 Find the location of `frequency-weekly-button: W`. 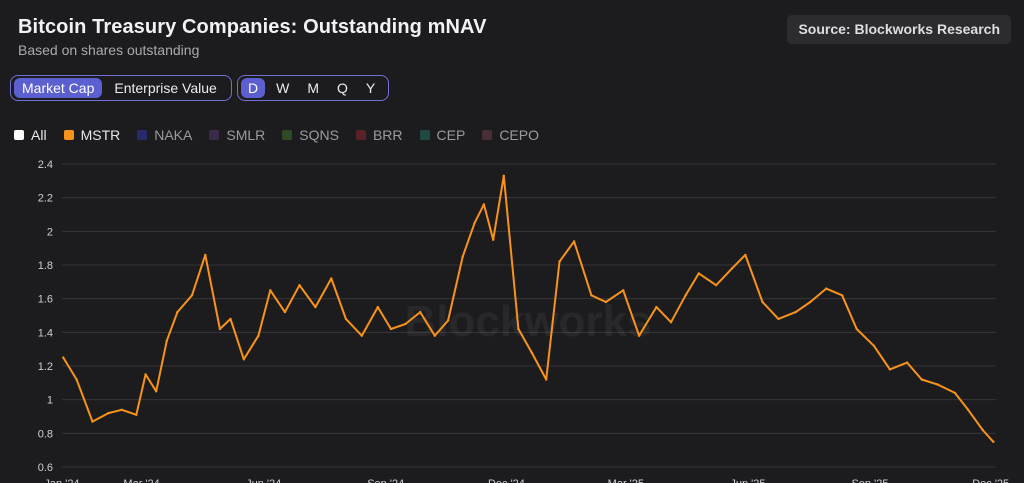

frequency-weekly-button: W is located at coordinates (283, 88).